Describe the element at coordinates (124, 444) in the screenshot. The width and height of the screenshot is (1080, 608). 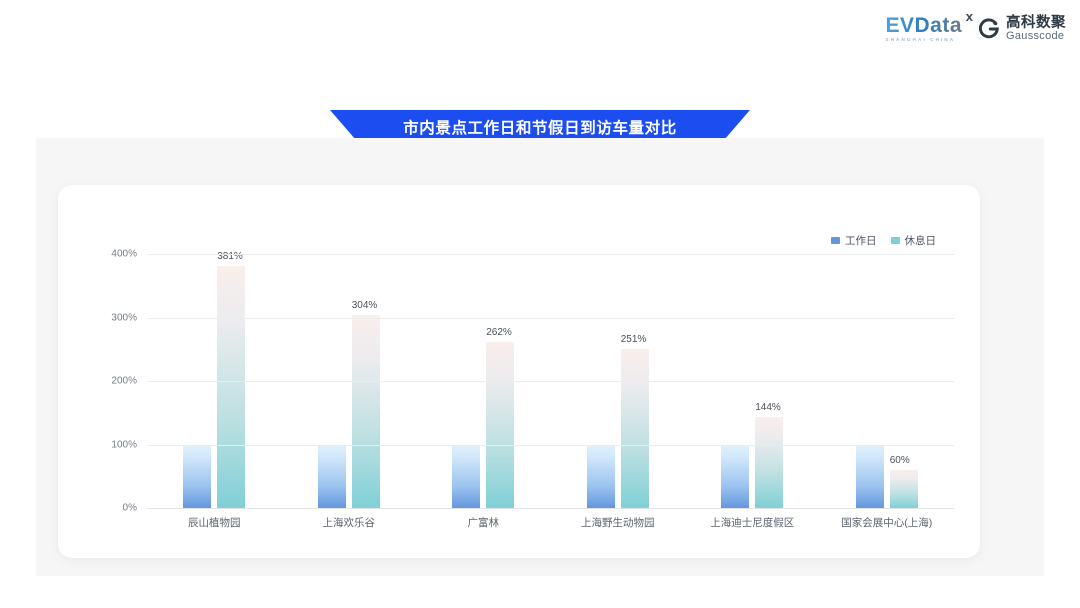
I see `y-axis-tick-label: 100%` at that location.